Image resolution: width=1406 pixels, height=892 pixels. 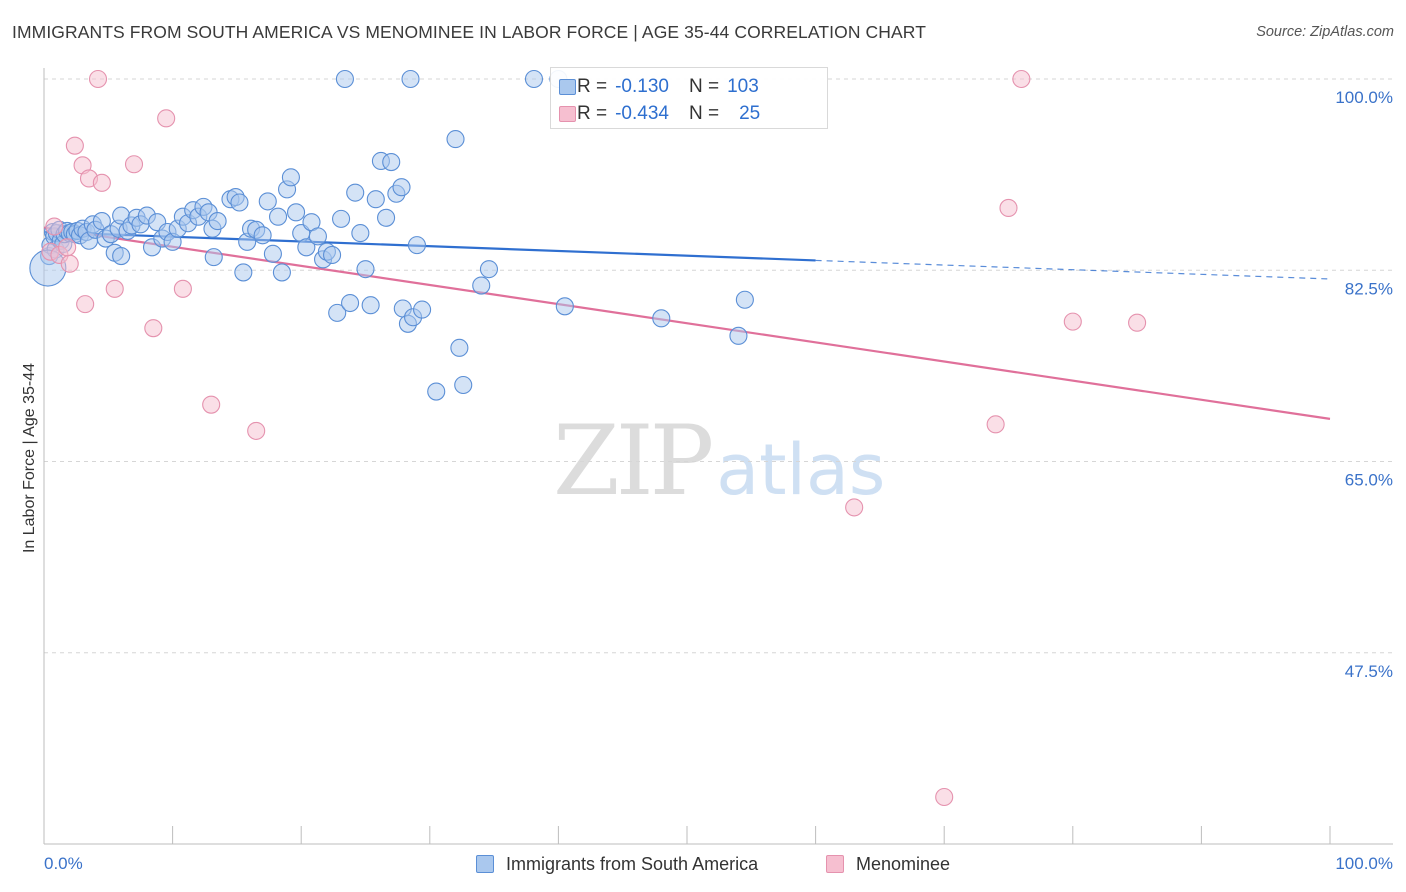 I want to click on legend-item-south-america: Immigrants from South America, so click(x=617, y=864).